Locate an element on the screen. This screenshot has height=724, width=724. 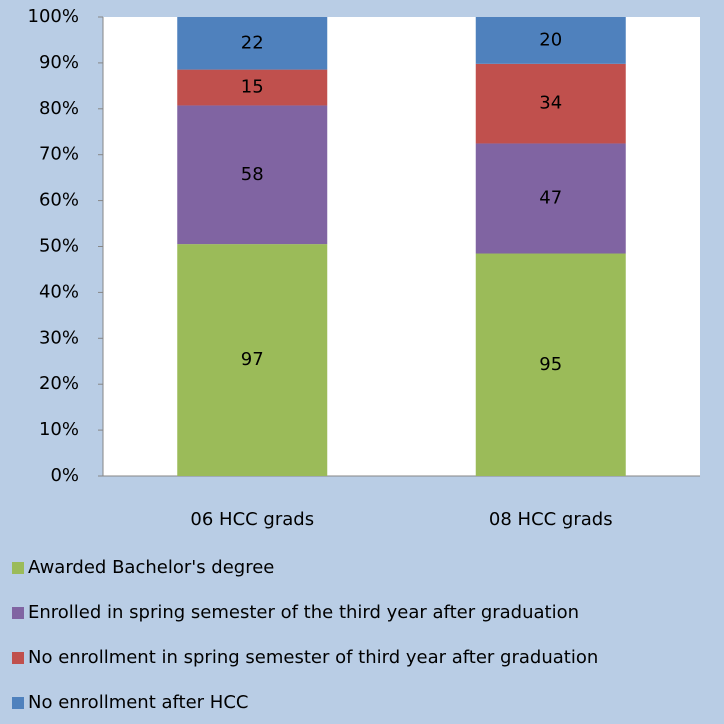
data-label: 22 is located at coordinates (252, 42).